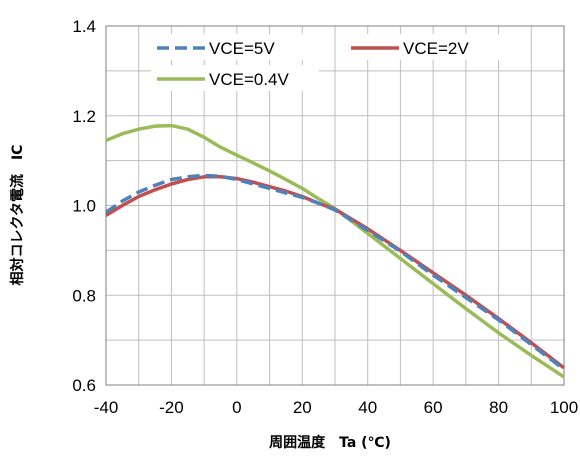 This screenshot has width=580, height=457. What do you see at coordinates (84, 206) in the screenshot?
I see `y-tick-label: 1.0` at bounding box center [84, 206].